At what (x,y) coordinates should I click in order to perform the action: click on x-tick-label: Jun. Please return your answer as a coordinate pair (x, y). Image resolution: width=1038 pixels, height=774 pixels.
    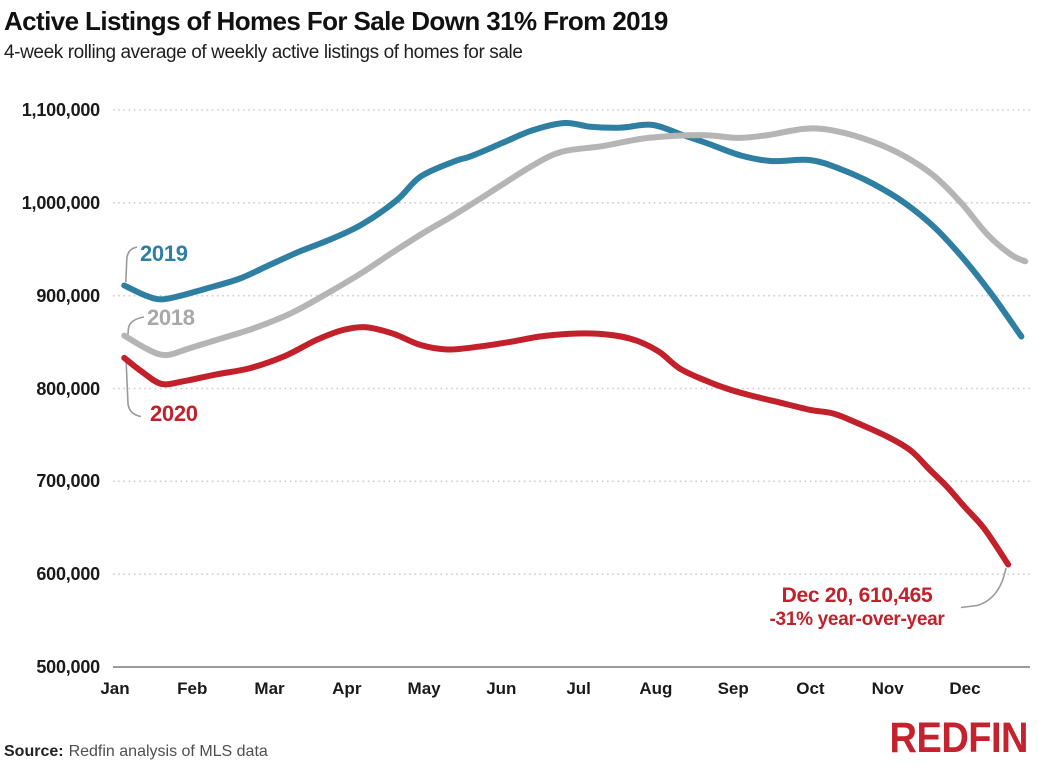
    Looking at the image, I should click on (501, 688).